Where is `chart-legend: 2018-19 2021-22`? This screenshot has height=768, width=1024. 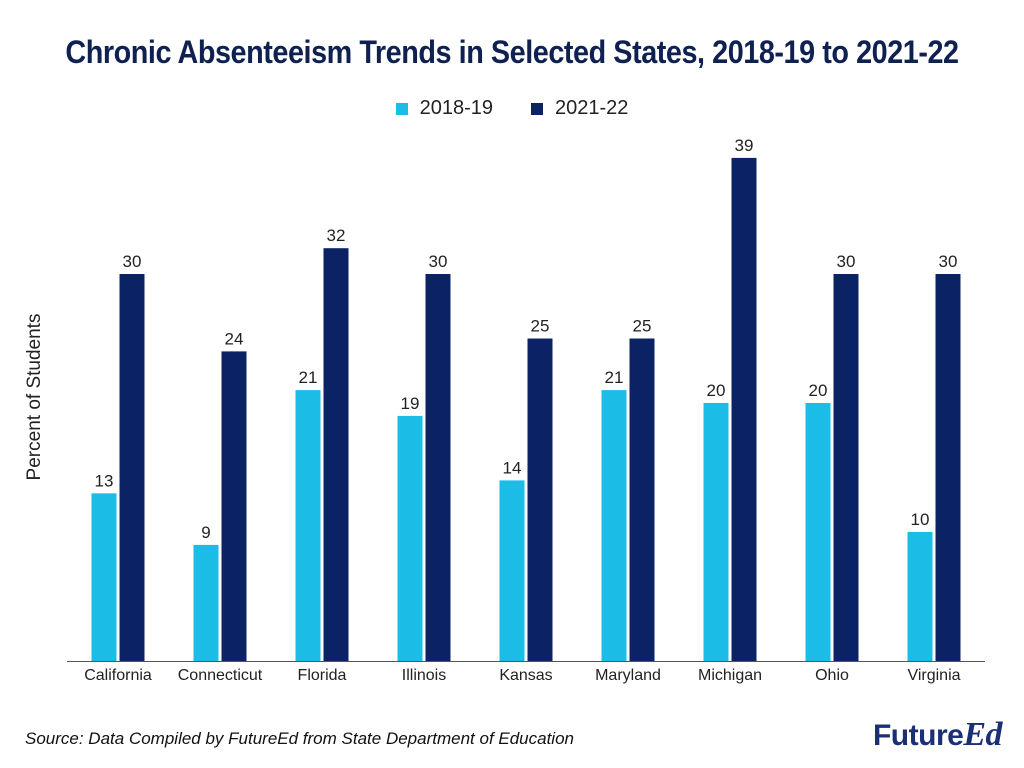
chart-legend: 2018-19 2021-22 is located at coordinates (512, 108).